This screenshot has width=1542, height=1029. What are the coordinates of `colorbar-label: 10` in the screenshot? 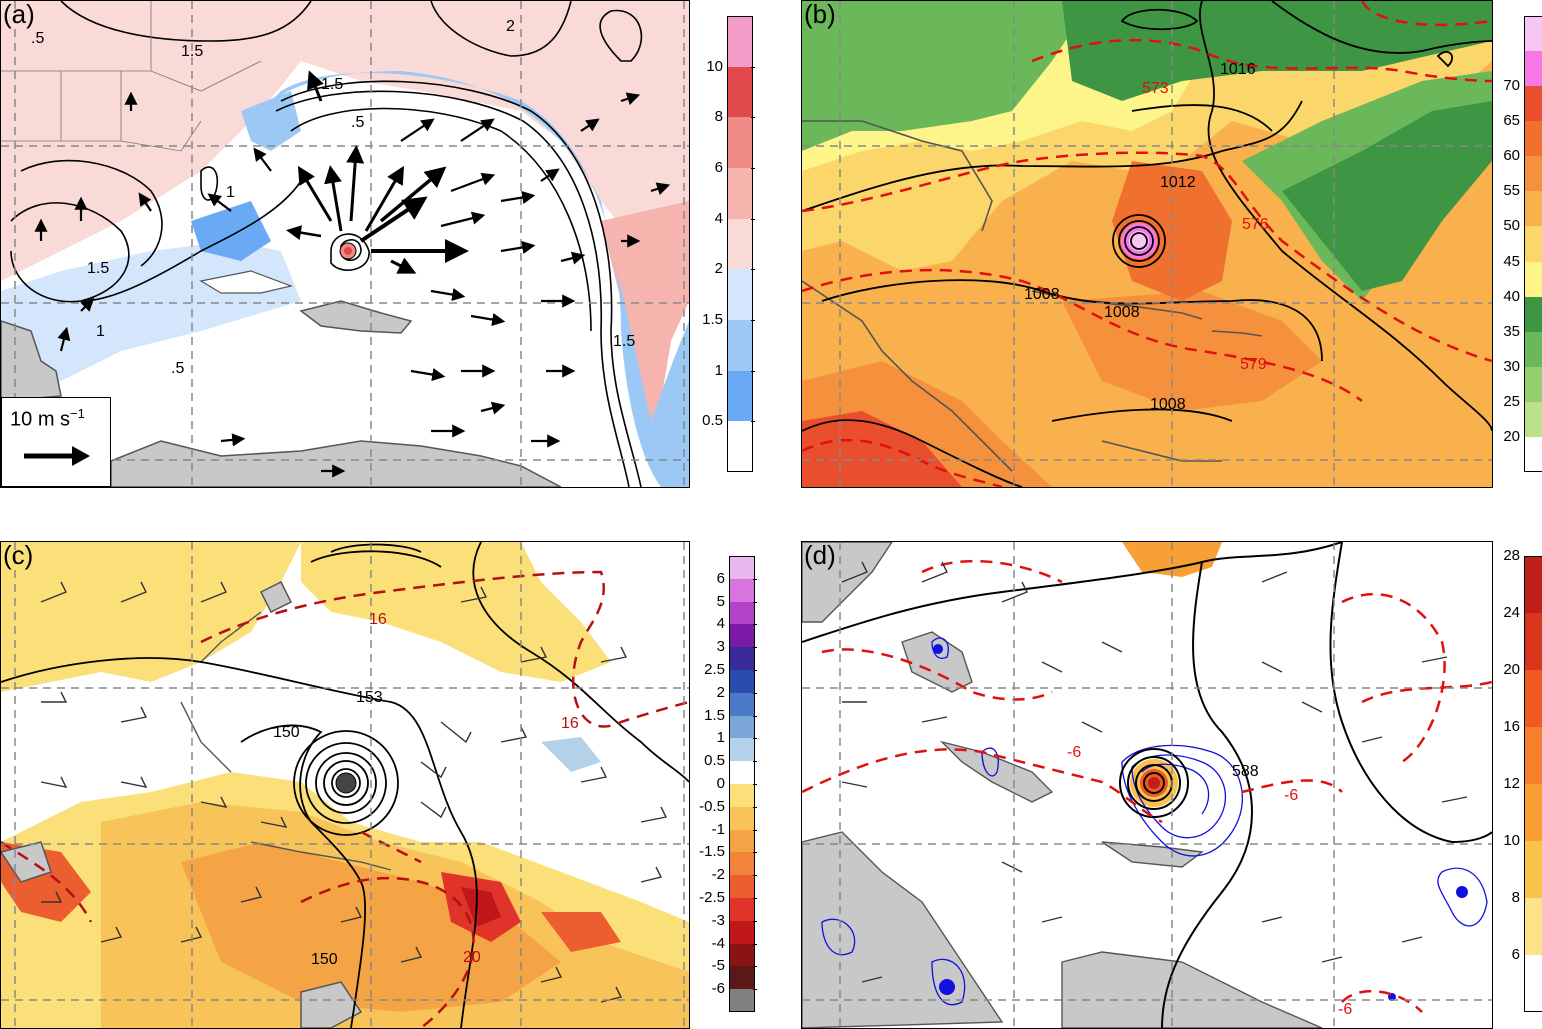 It's located at (714, 66).